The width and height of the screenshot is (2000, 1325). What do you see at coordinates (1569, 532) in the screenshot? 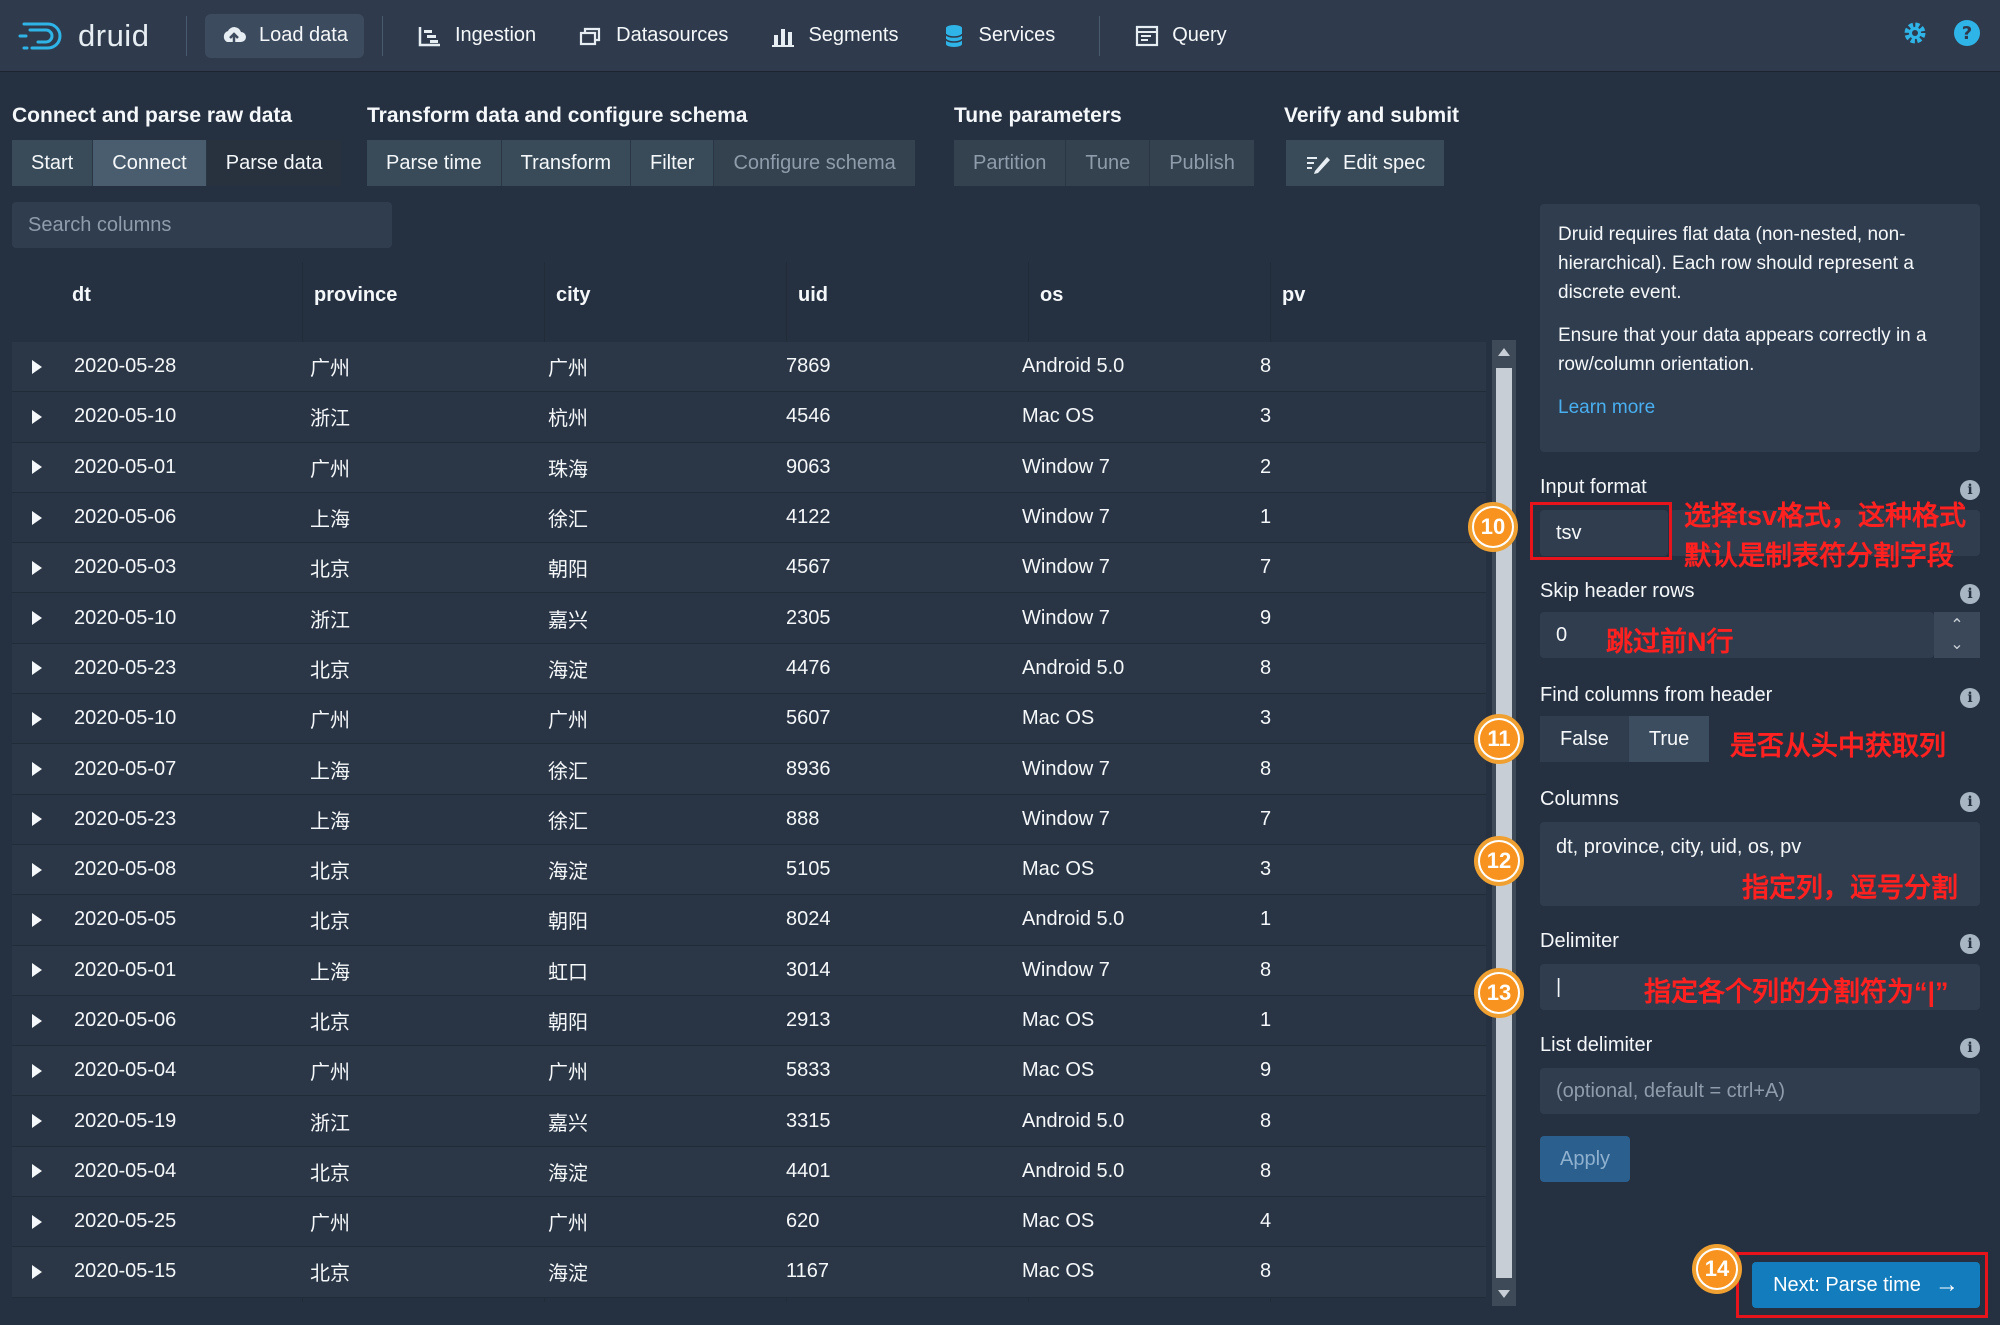
I see `input-format-value: tsv` at bounding box center [1569, 532].